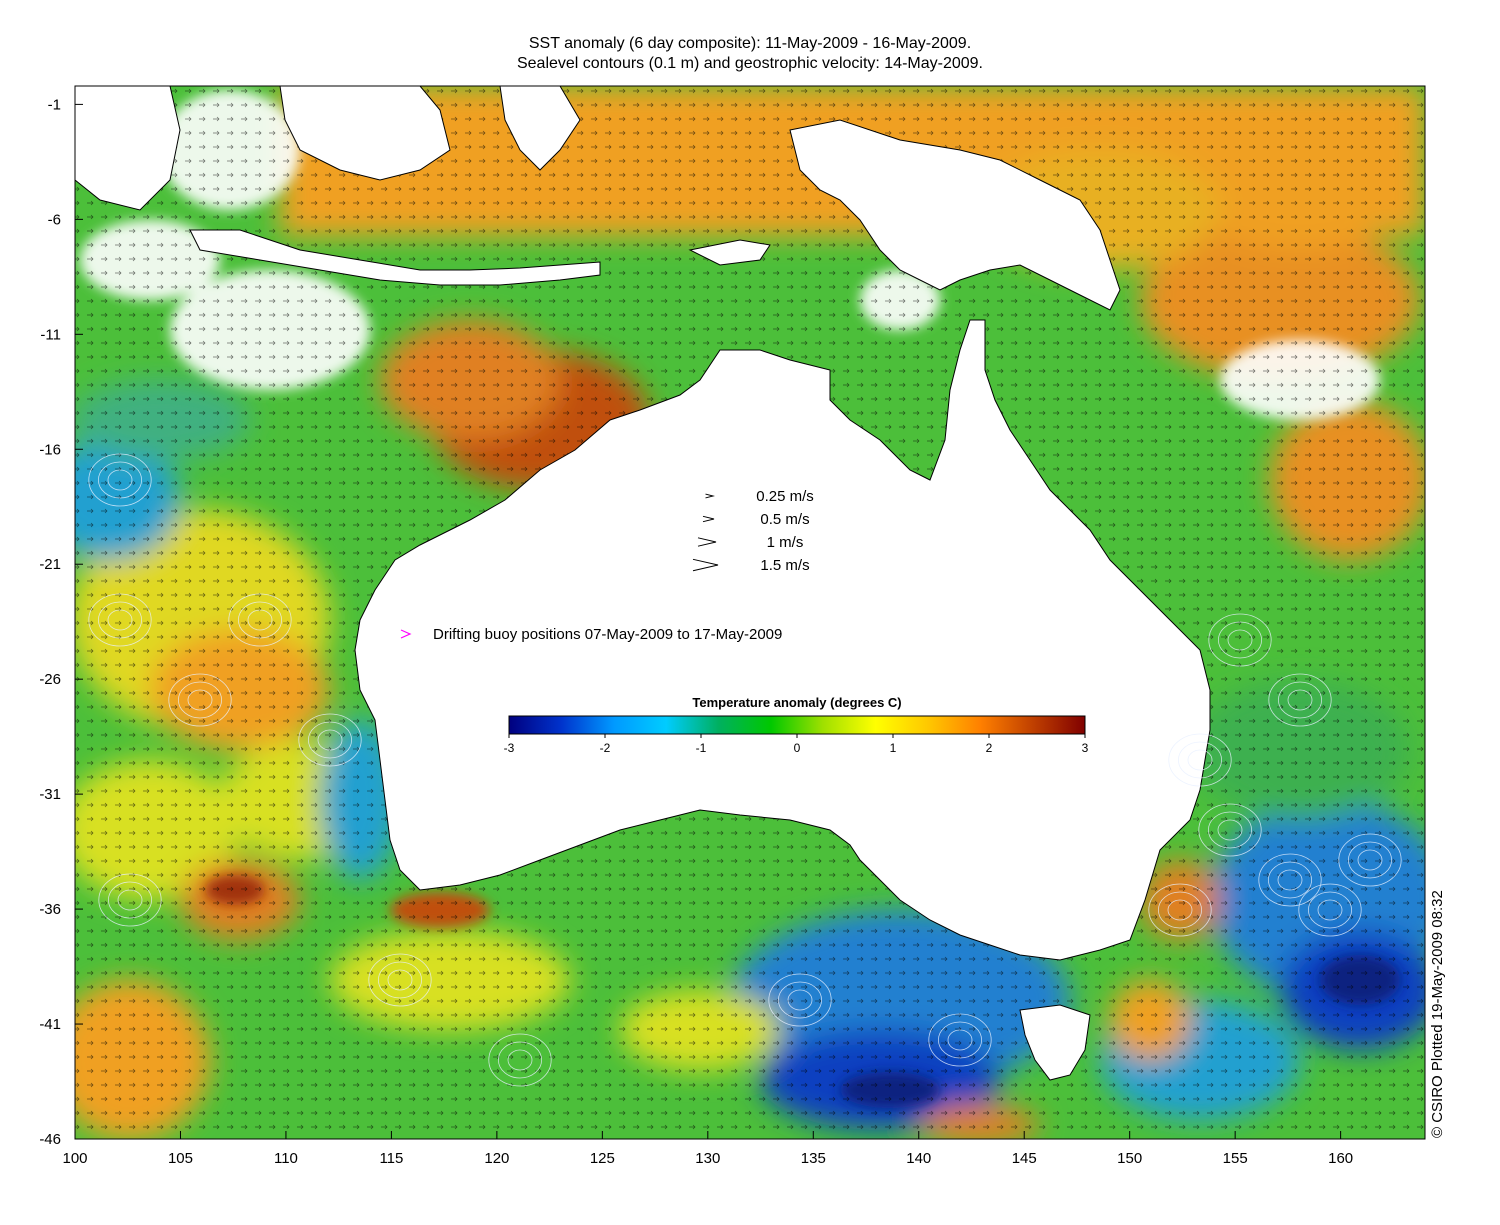 This screenshot has width=1500, height=1225. What do you see at coordinates (50, 794) in the screenshot?
I see `y-tick-label: -31` at bounding box center [50, 794].